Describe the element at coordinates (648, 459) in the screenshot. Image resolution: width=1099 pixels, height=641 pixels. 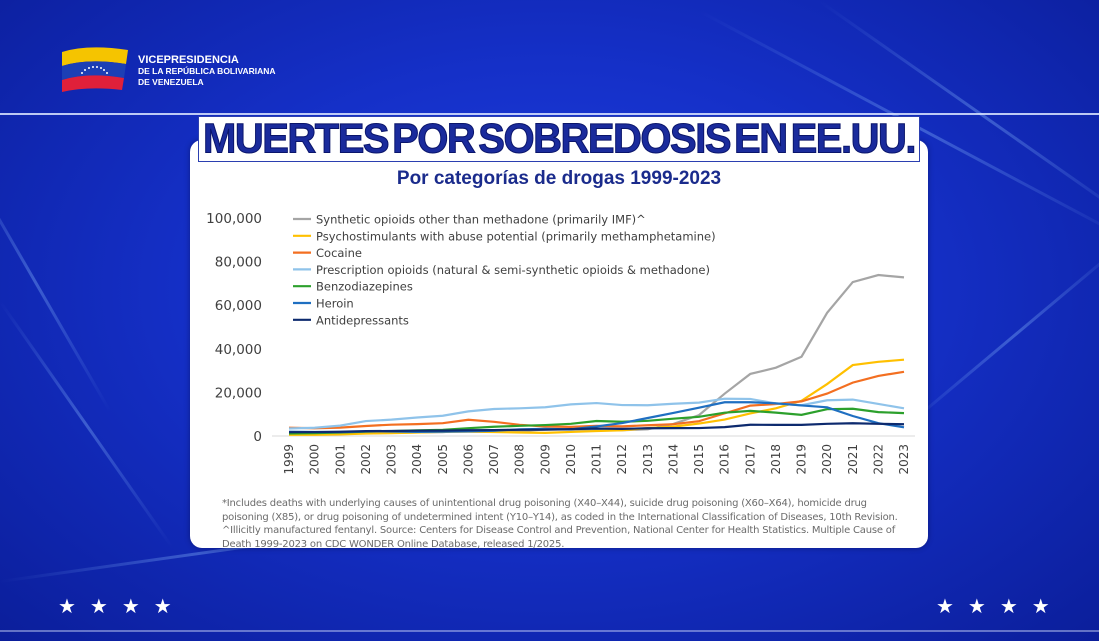
I see `x-tick-label: 2013` at that location.